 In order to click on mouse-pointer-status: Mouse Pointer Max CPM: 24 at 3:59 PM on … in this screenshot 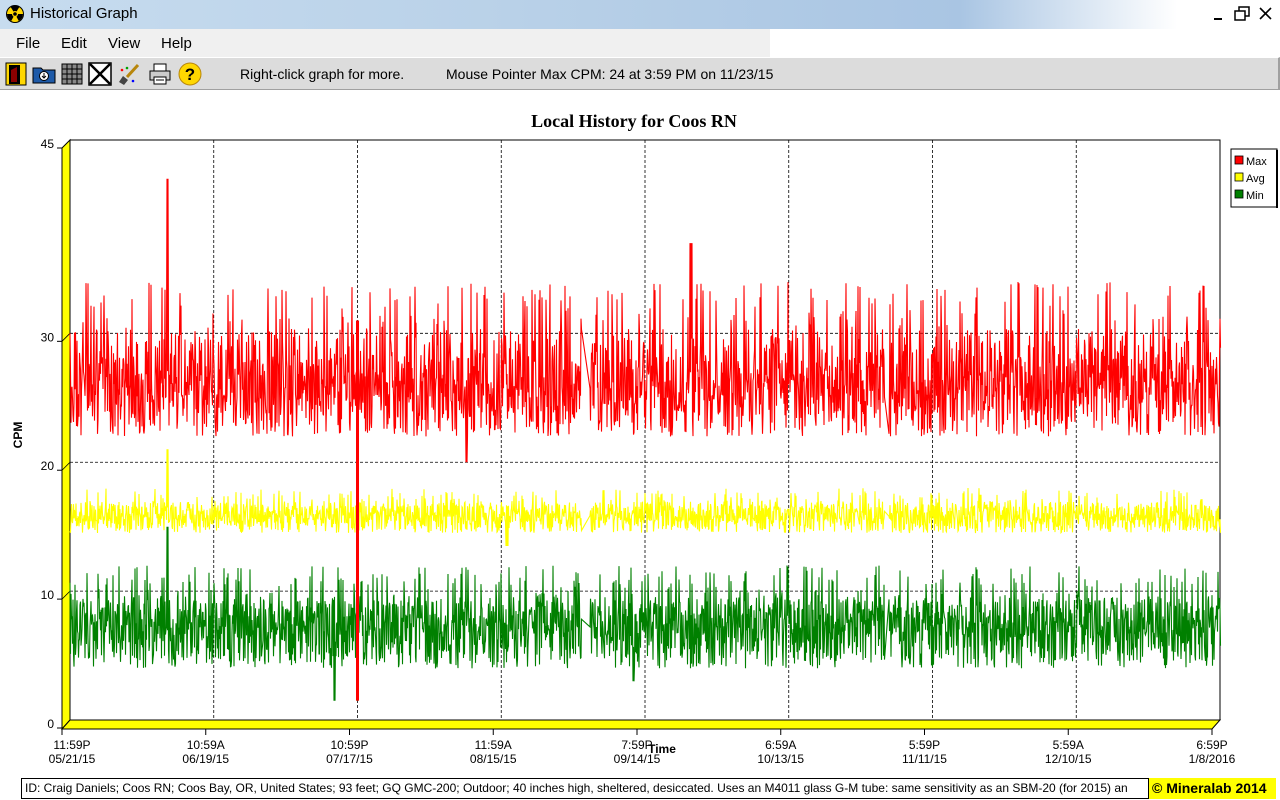, I will do `click(610, 74)`.